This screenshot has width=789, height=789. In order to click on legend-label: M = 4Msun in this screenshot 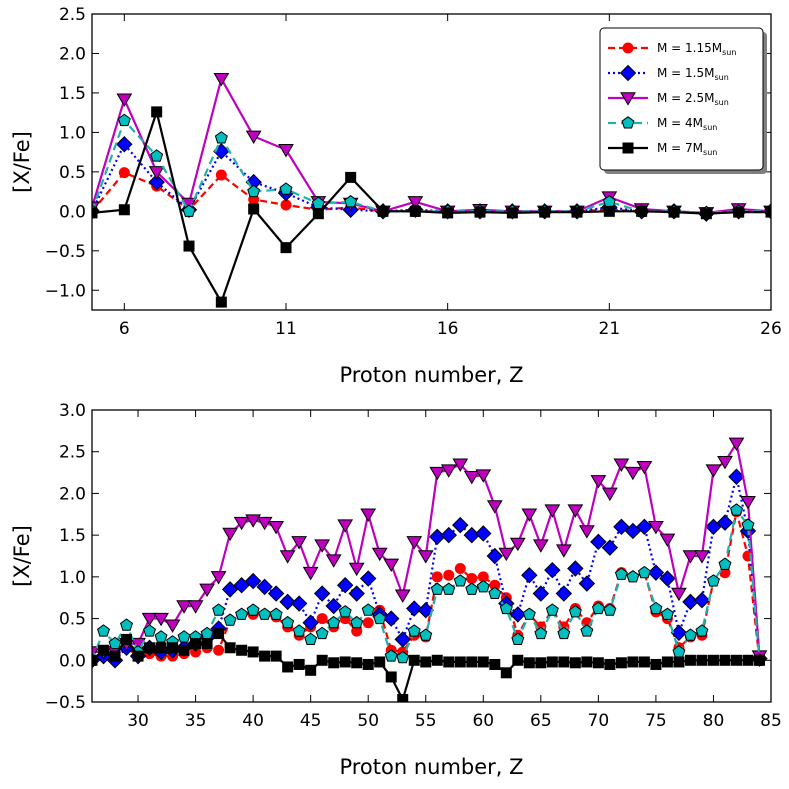, I will do `click(687, 124)`.